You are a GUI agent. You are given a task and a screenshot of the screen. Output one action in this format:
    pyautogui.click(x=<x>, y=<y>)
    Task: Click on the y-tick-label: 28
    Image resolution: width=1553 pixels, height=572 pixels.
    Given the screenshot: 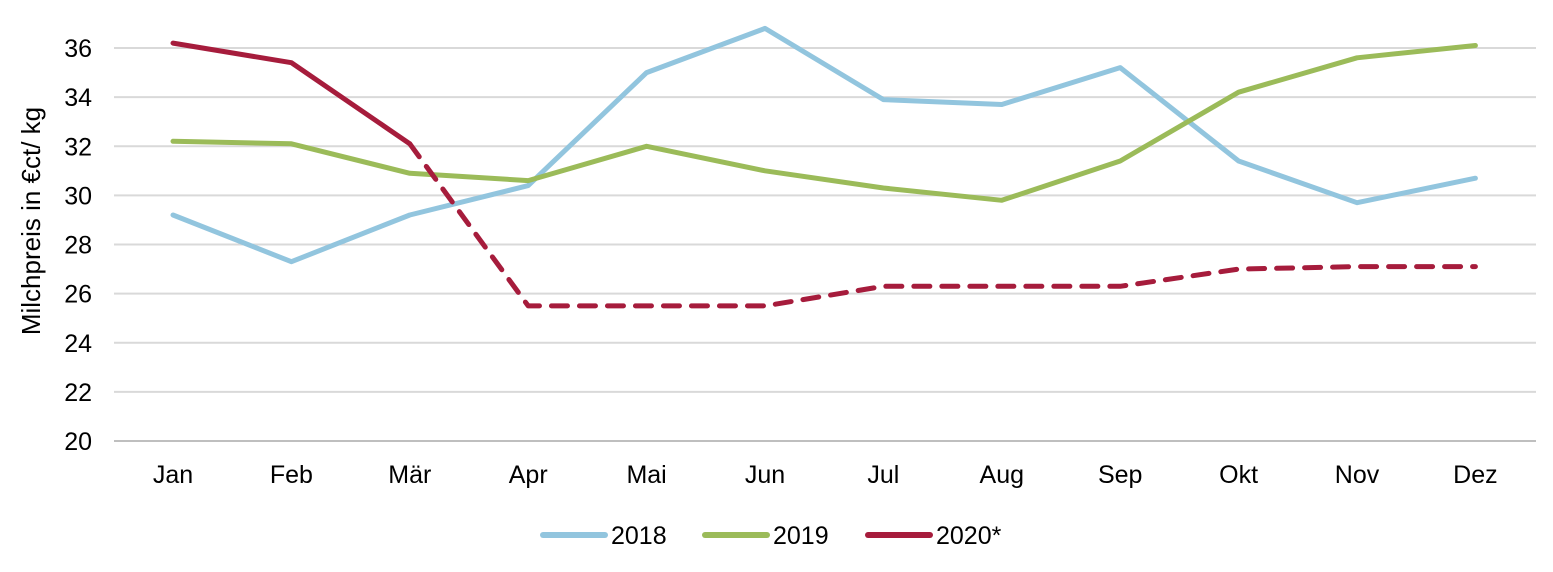 What is the action you would take?
    pyautogui.click(x=78, y=246)
    